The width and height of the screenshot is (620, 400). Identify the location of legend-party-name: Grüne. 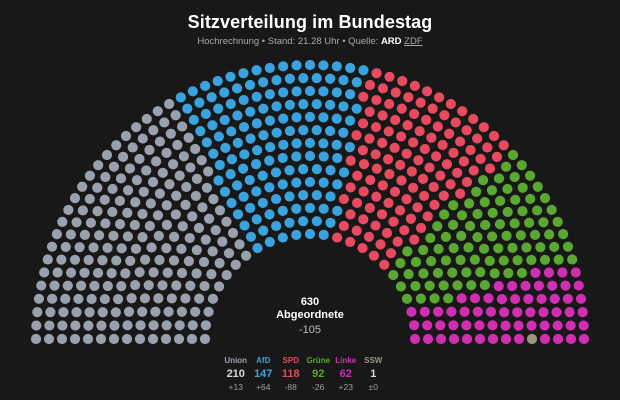
(318, 360).